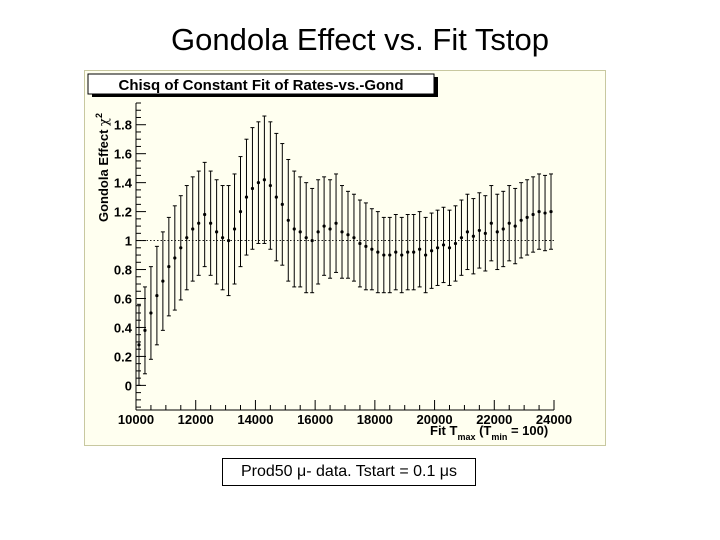 The image size is (720, 540). What do you see at coordinates (375, 419) in the screenshot?
I see `x-tick-label: 18000` at bounding box center [375, 419].